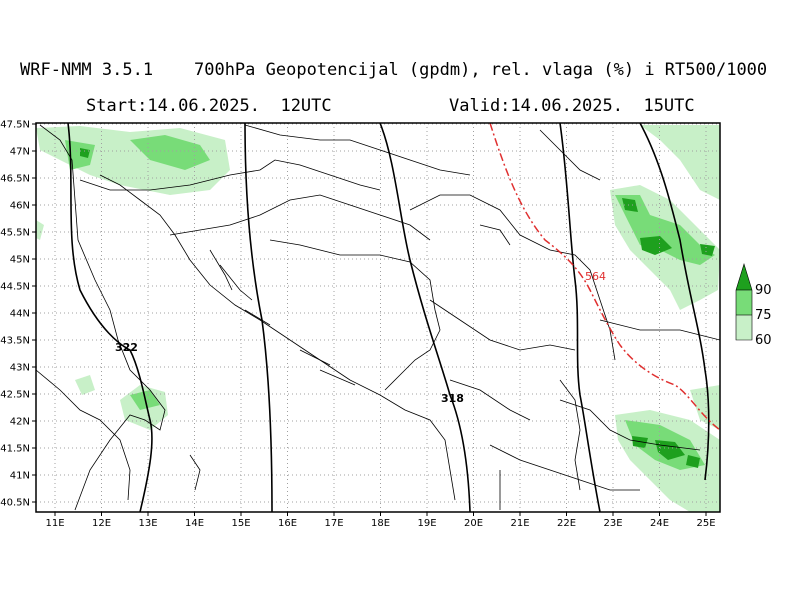  Describe the element at coordinates (659, 523) in the screenshot. I see `lon-label: 24E` at that location.